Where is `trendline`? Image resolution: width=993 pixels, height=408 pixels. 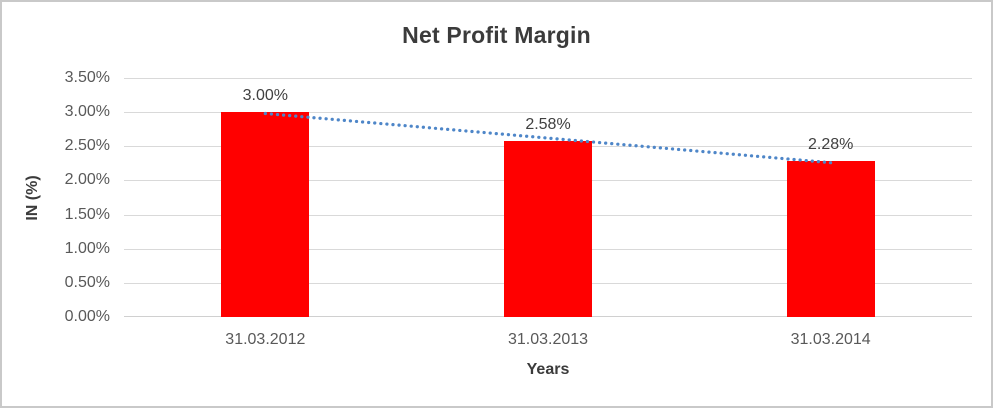 trendline is located at coordinates (548, 138).